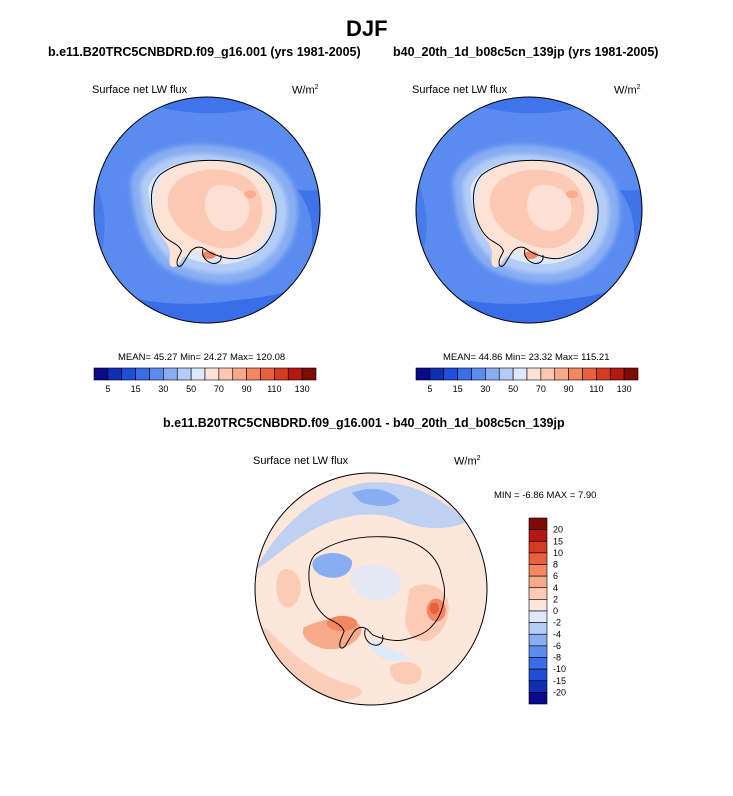 Image resolution: width=733 pixels, height=796 pixels. Describe the element at coordinates (207, 208) in the screenshot. I see `left-map-field` at that location.